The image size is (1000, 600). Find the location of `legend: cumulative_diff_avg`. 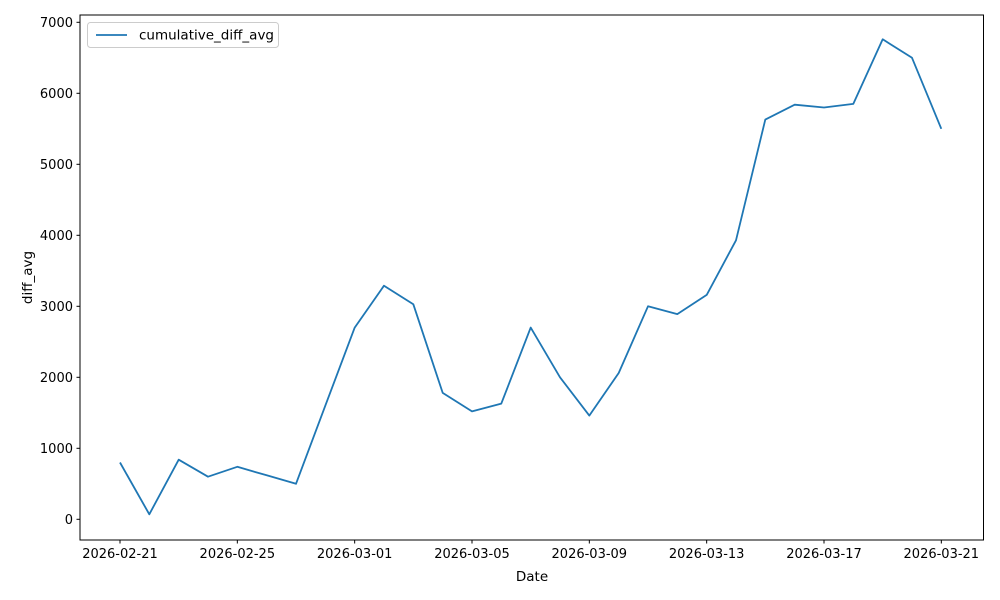

legend: cumulative_diff_avg is located at coordinates (183, 35).